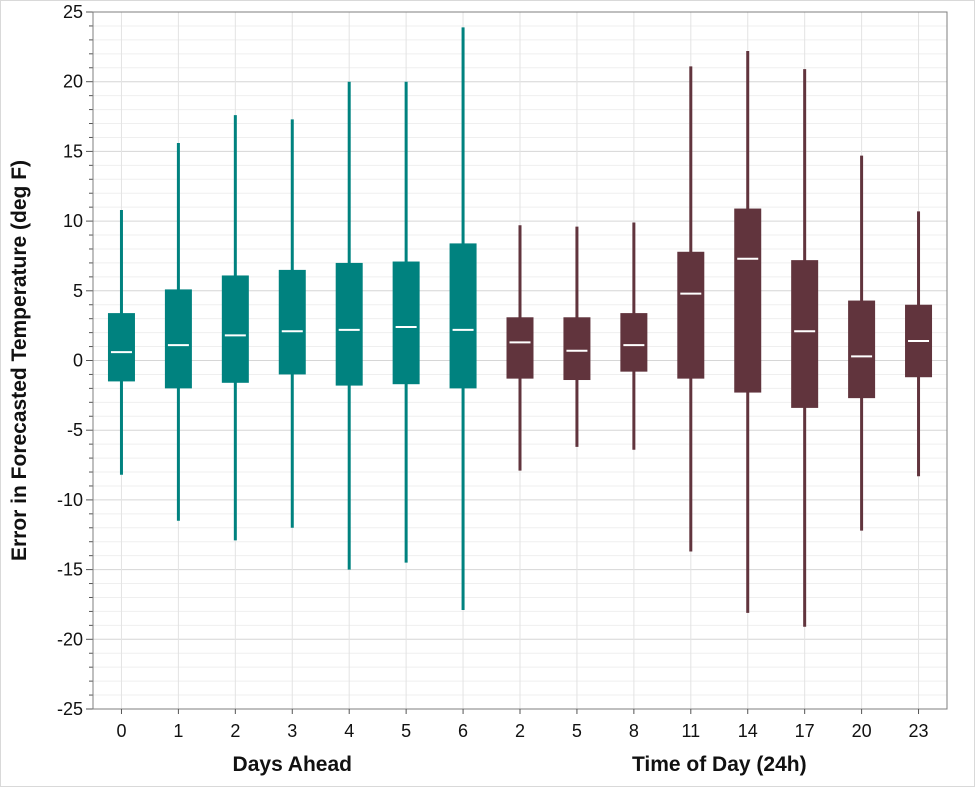 This screenshot has height=792, width=975. What do you see at coordinates (805, 731) in the screenshot?
I see `x-tick-label: 17` at bounding box center [805, 731].